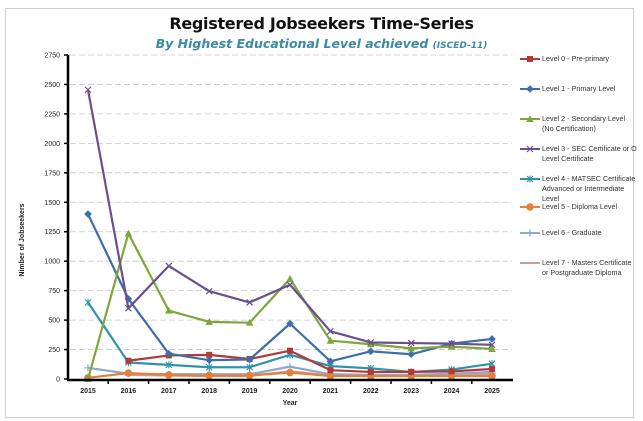 This screenshot has height=421, width=643. Describe the element at coordinates (572, 232) in the screenshot. I see `legend-label: Level 6 - Graduate` at that location.